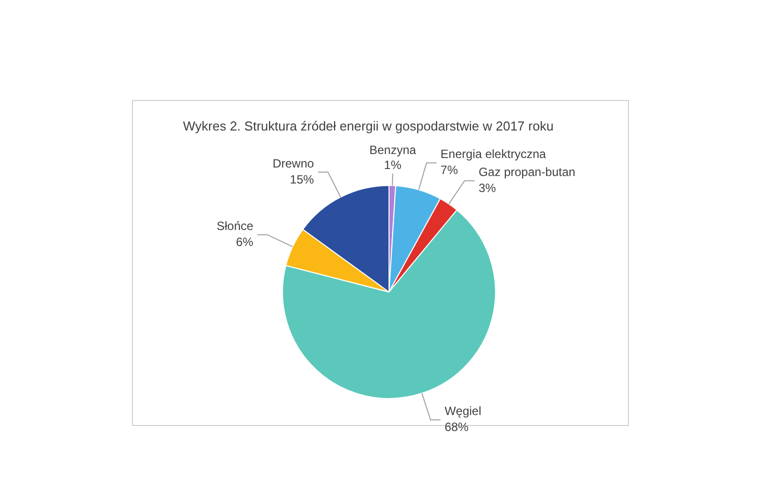 The width and height of the screenshot is (780, 500). I want to click on slice-label: Benzyna, so click(392, 149).